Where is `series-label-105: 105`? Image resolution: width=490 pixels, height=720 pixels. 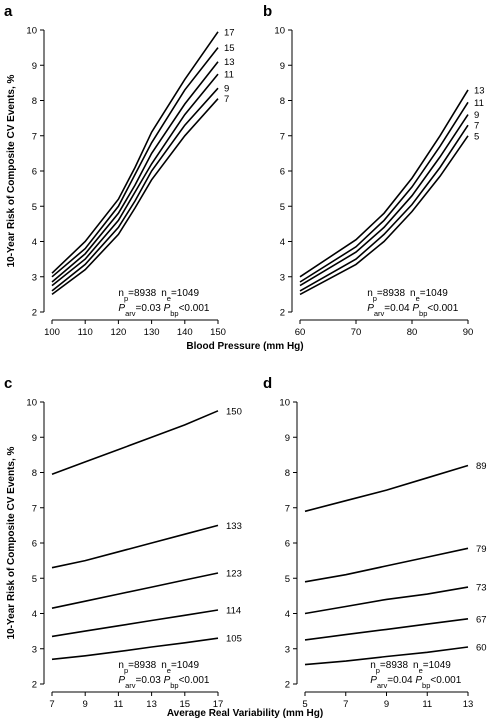 series-label-105: 105 is located at coordinates (234, 639).